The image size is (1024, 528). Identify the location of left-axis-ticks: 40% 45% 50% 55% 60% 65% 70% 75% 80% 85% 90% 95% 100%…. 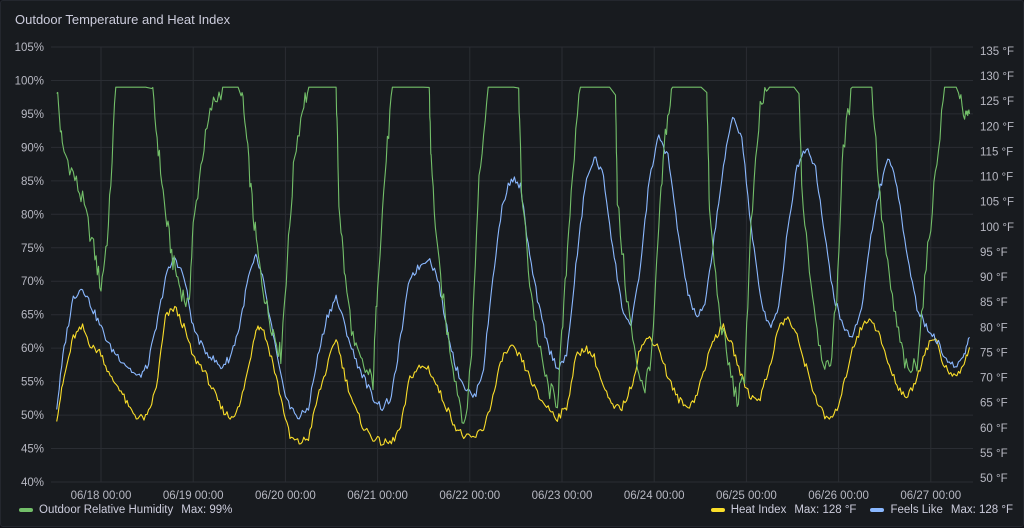
(29, 265).